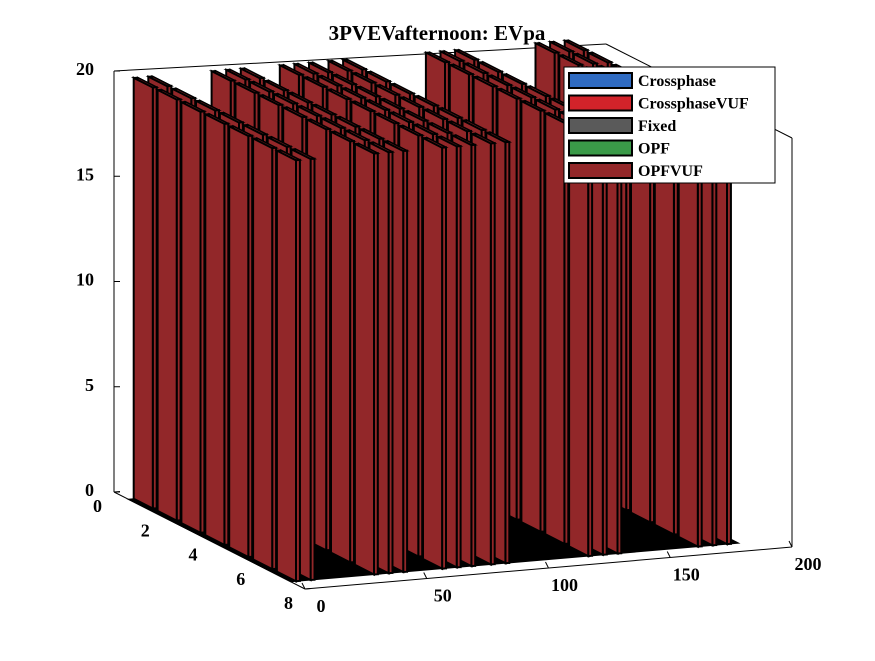  I want to click on x-tick-label: 150, so click(686, 575).